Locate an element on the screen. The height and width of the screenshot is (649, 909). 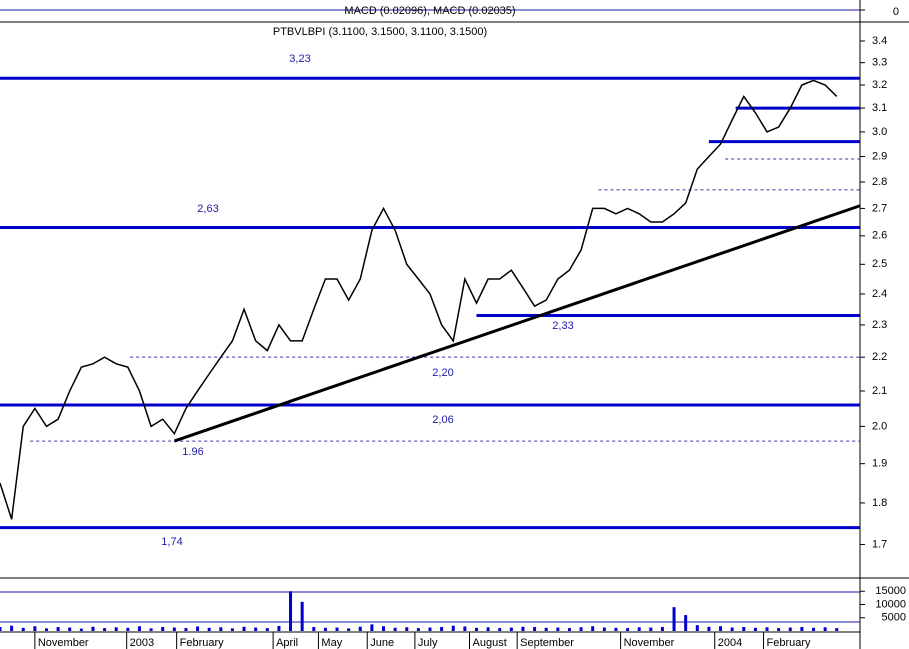
y-tick-label: 2.4 is located at coordinates (879, 294).